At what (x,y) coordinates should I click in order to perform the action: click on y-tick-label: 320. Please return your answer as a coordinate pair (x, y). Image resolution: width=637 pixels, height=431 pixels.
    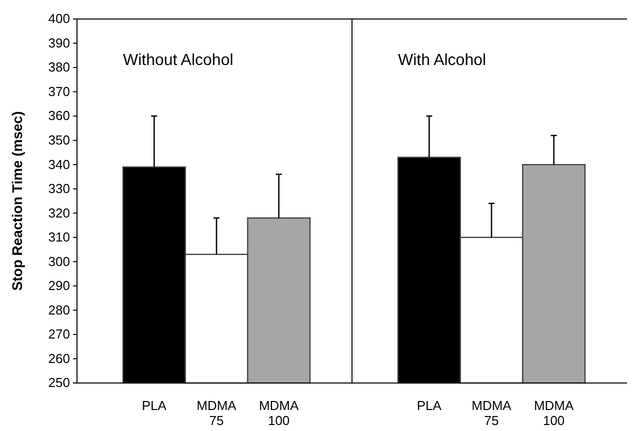
    Looking at the image, I should click on (59, 212).